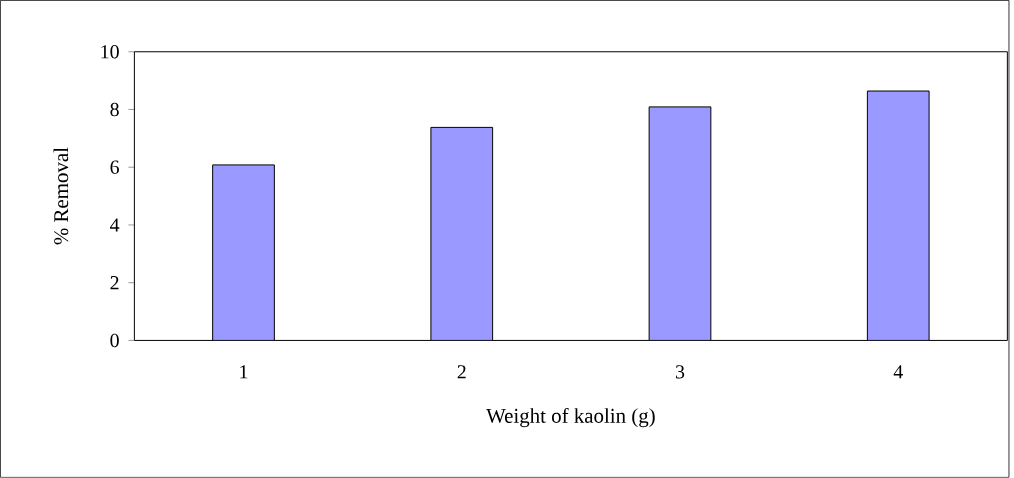 The image size is (1014, 478). Describe the element at coordinates (110, 52) in the screenshot. I see `y-tick-label: 10` at that location.